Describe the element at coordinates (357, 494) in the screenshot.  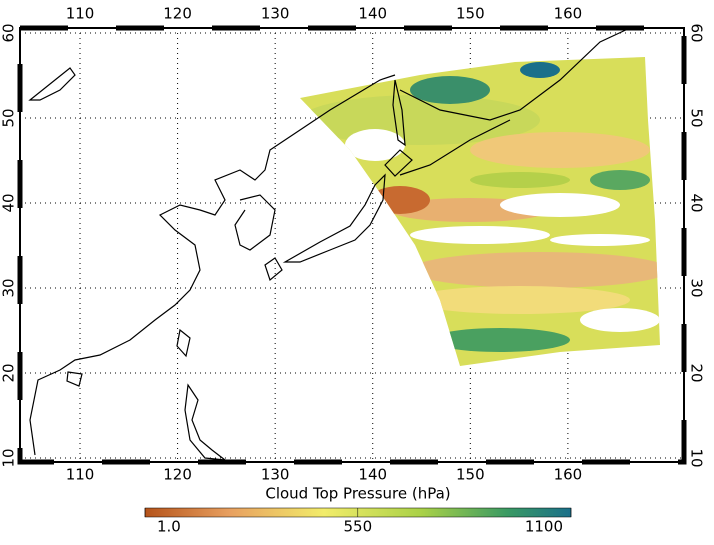
I see `colorbar-title: Cloud Top Pressure (hPa)` at that location.